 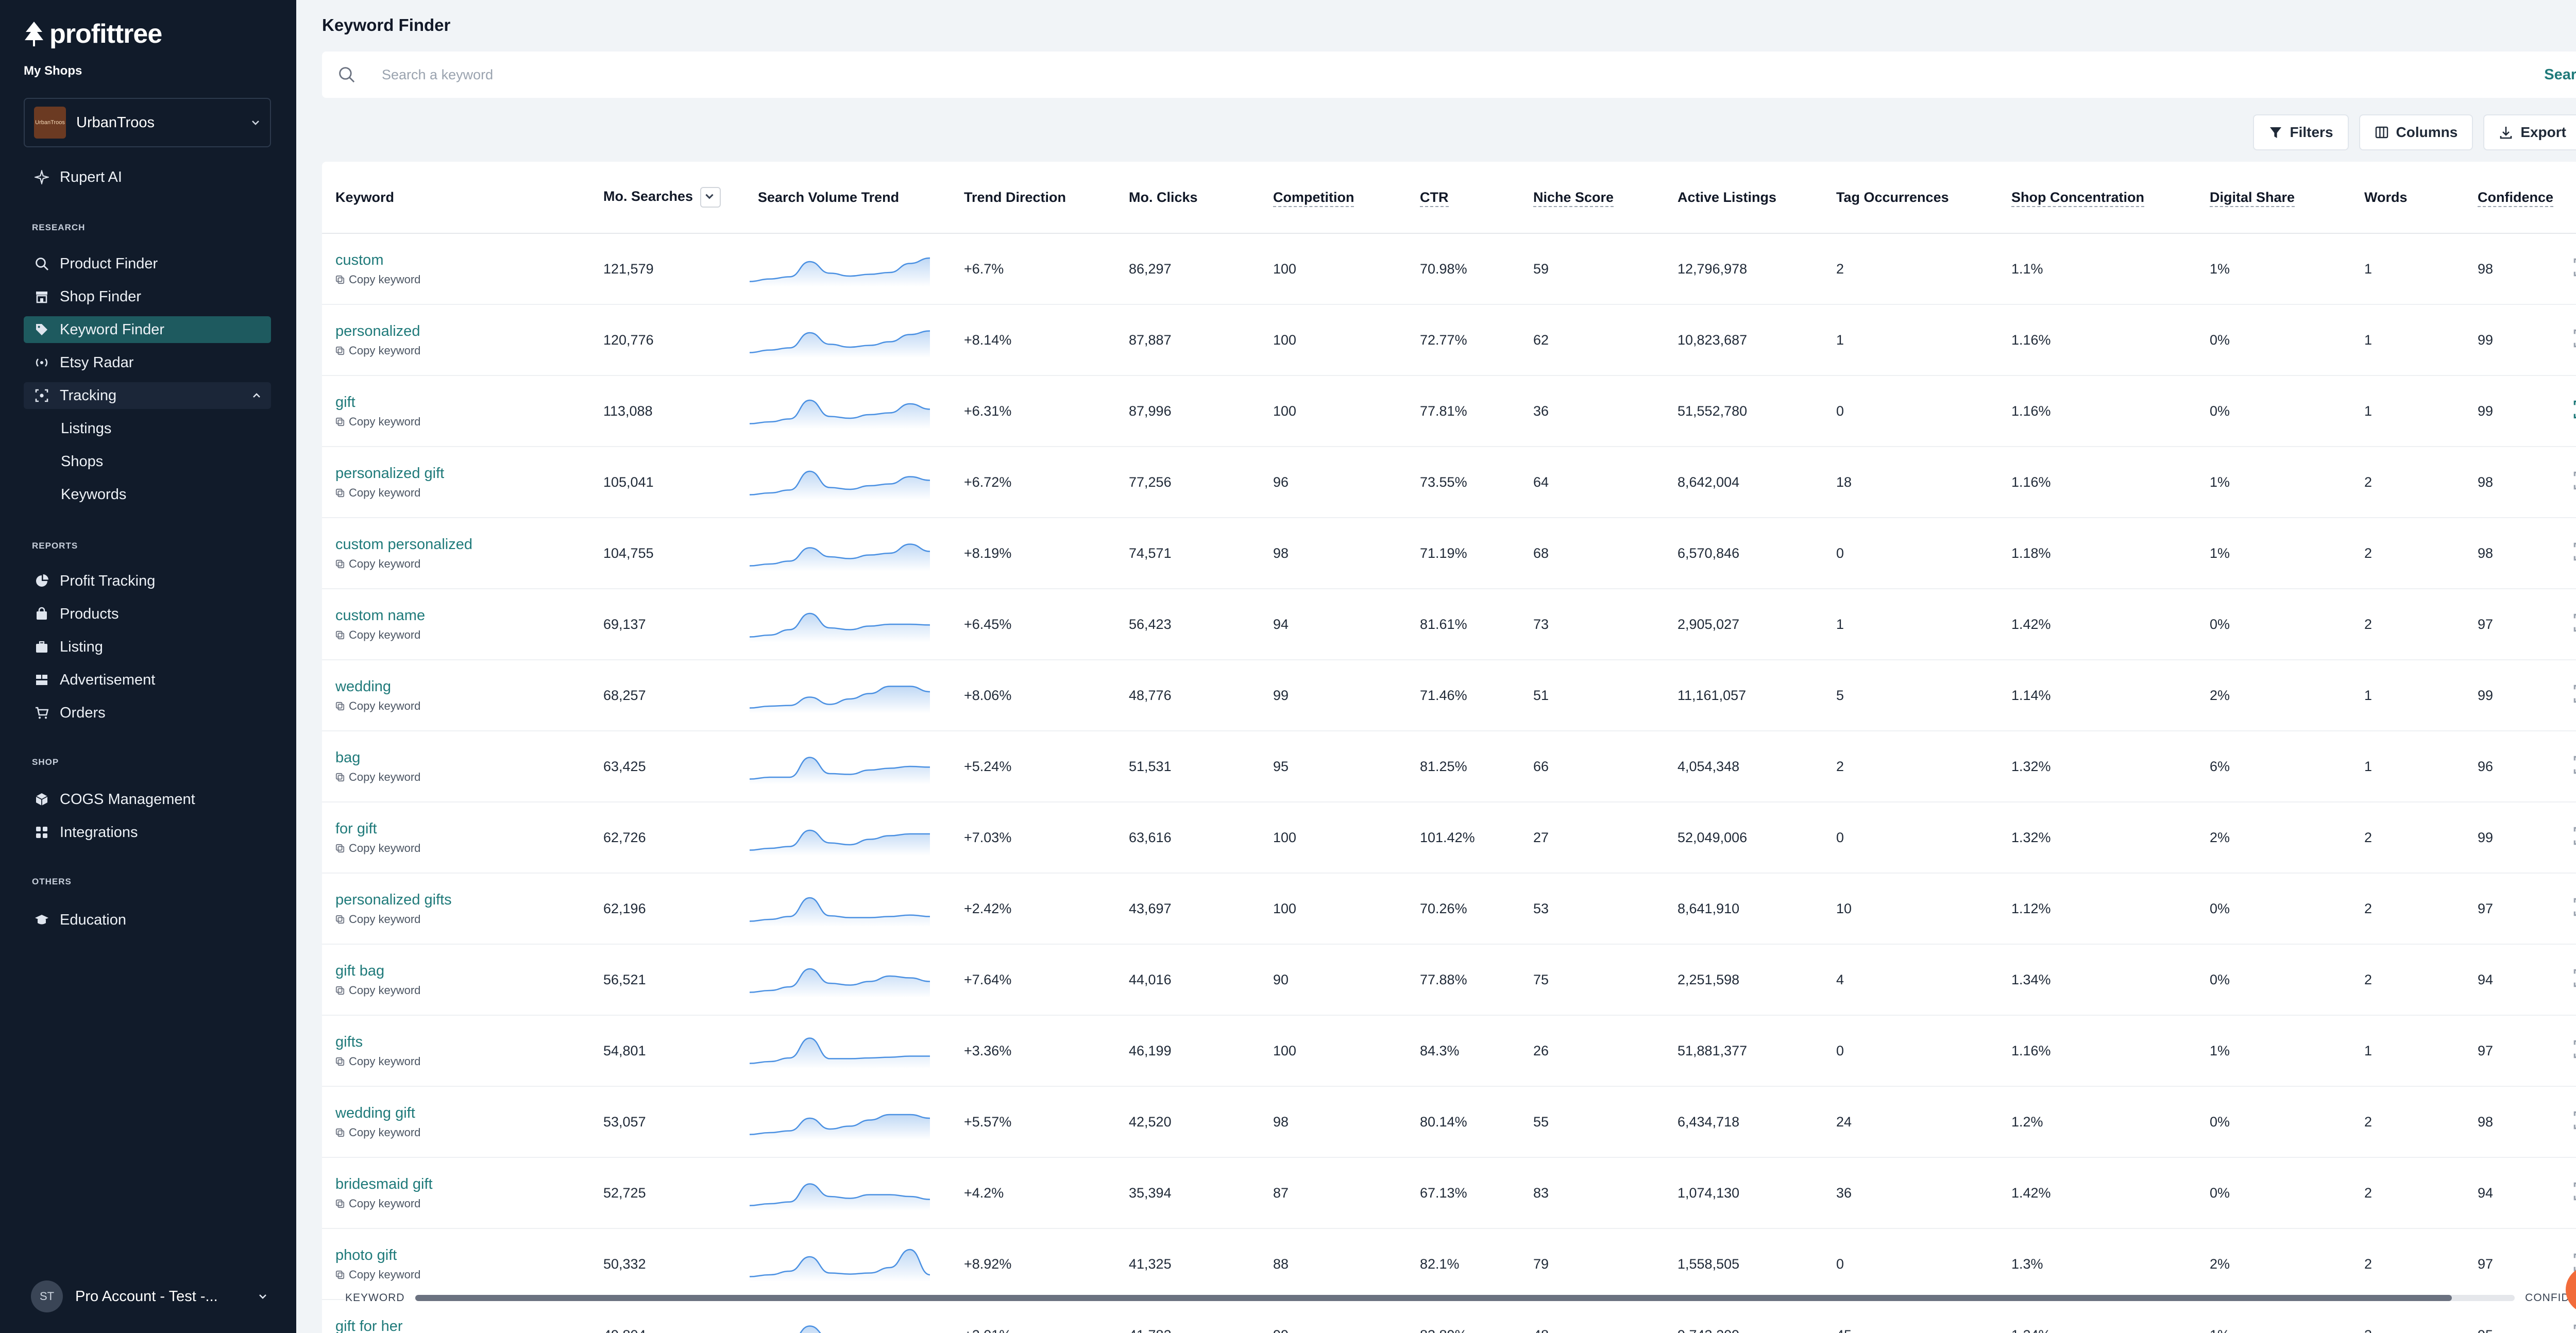 What do you see at coordinates (86, 428) in the screenshot?
I see `sidebar-subitem-listings: Listings` at bounding box center [86, 428].